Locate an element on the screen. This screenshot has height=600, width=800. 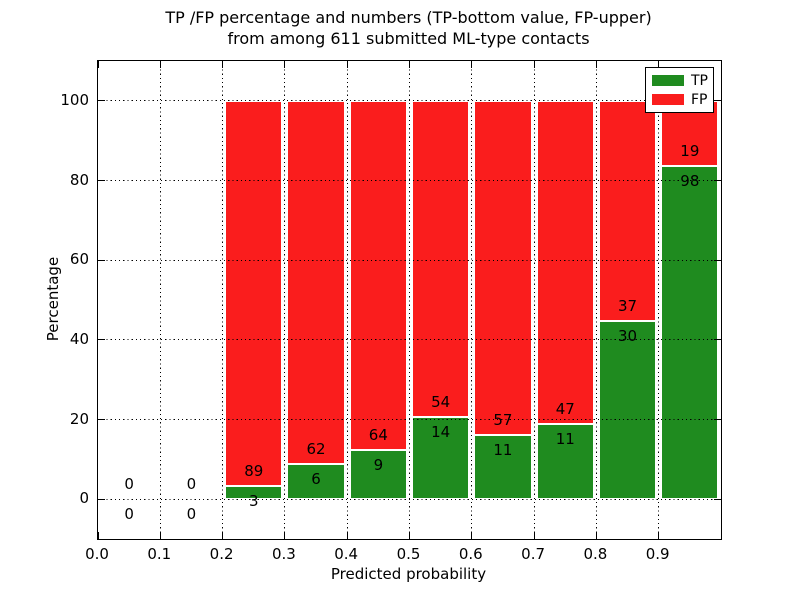
y-axis-label: Percentage is located at coordinates (53, 299).